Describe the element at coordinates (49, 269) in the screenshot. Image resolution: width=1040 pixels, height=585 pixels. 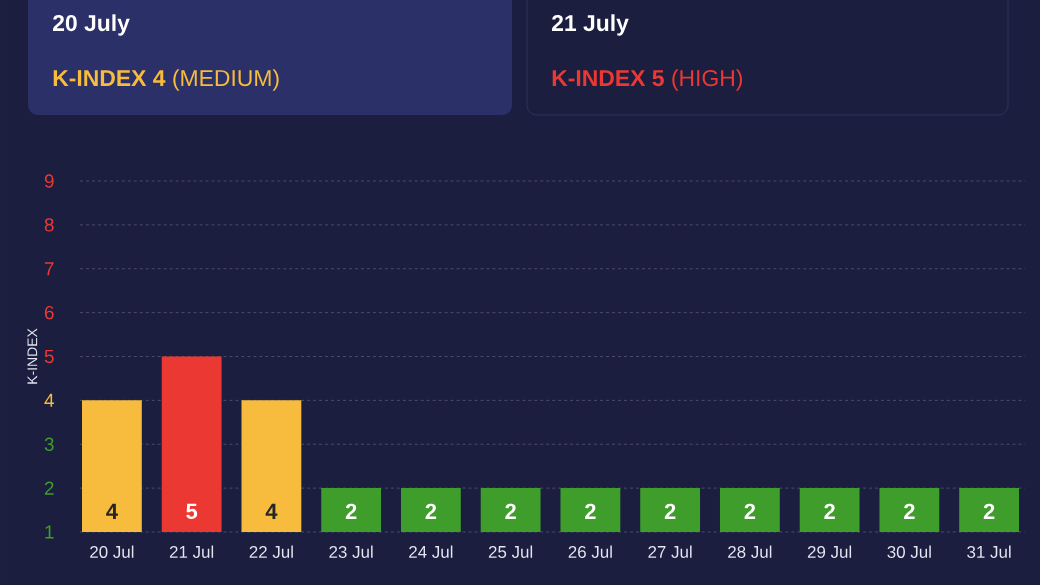
I see `y-tick-label: 7` at that location.